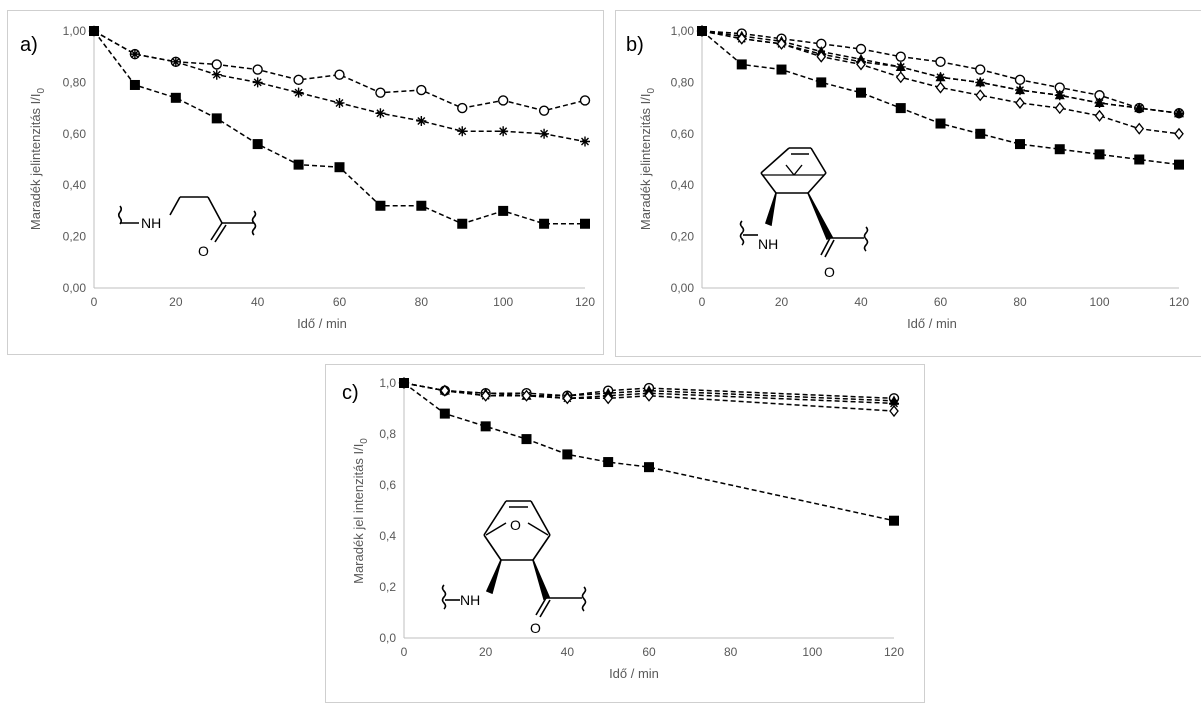  What do you see at coordinates (742, 233) in the screenshot?
I see `wavy-bond-left-b` at bounding box center [742, 233].